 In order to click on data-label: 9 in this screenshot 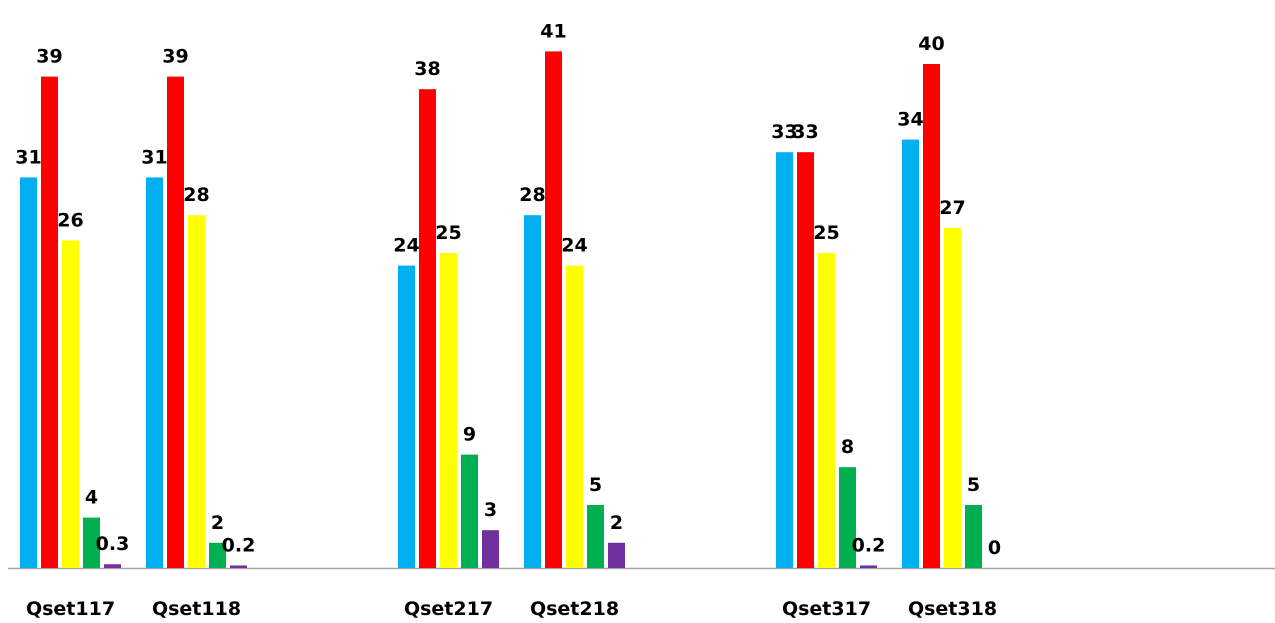, I will do `click(469, 435)`.